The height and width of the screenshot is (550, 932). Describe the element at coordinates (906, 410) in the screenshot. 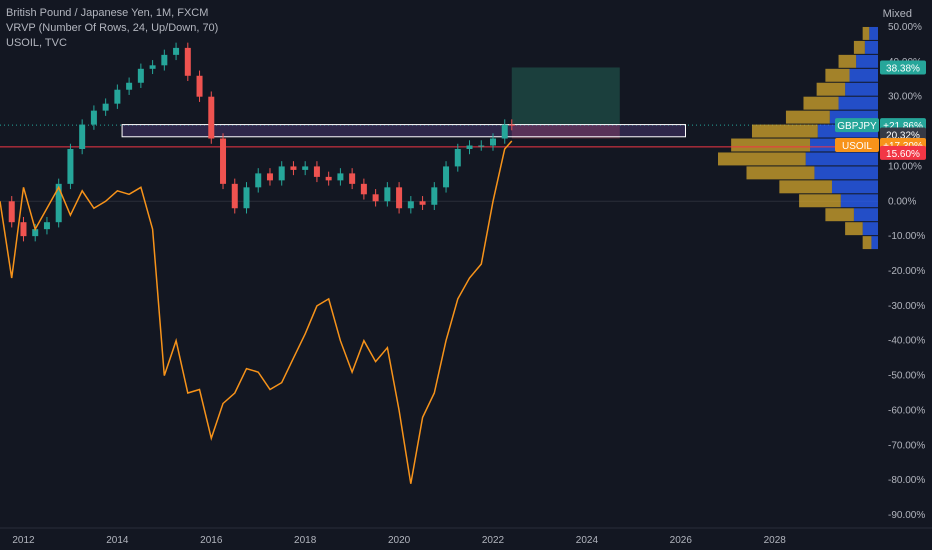

I see `y-axis-tick-label: -60.00%` at that location.